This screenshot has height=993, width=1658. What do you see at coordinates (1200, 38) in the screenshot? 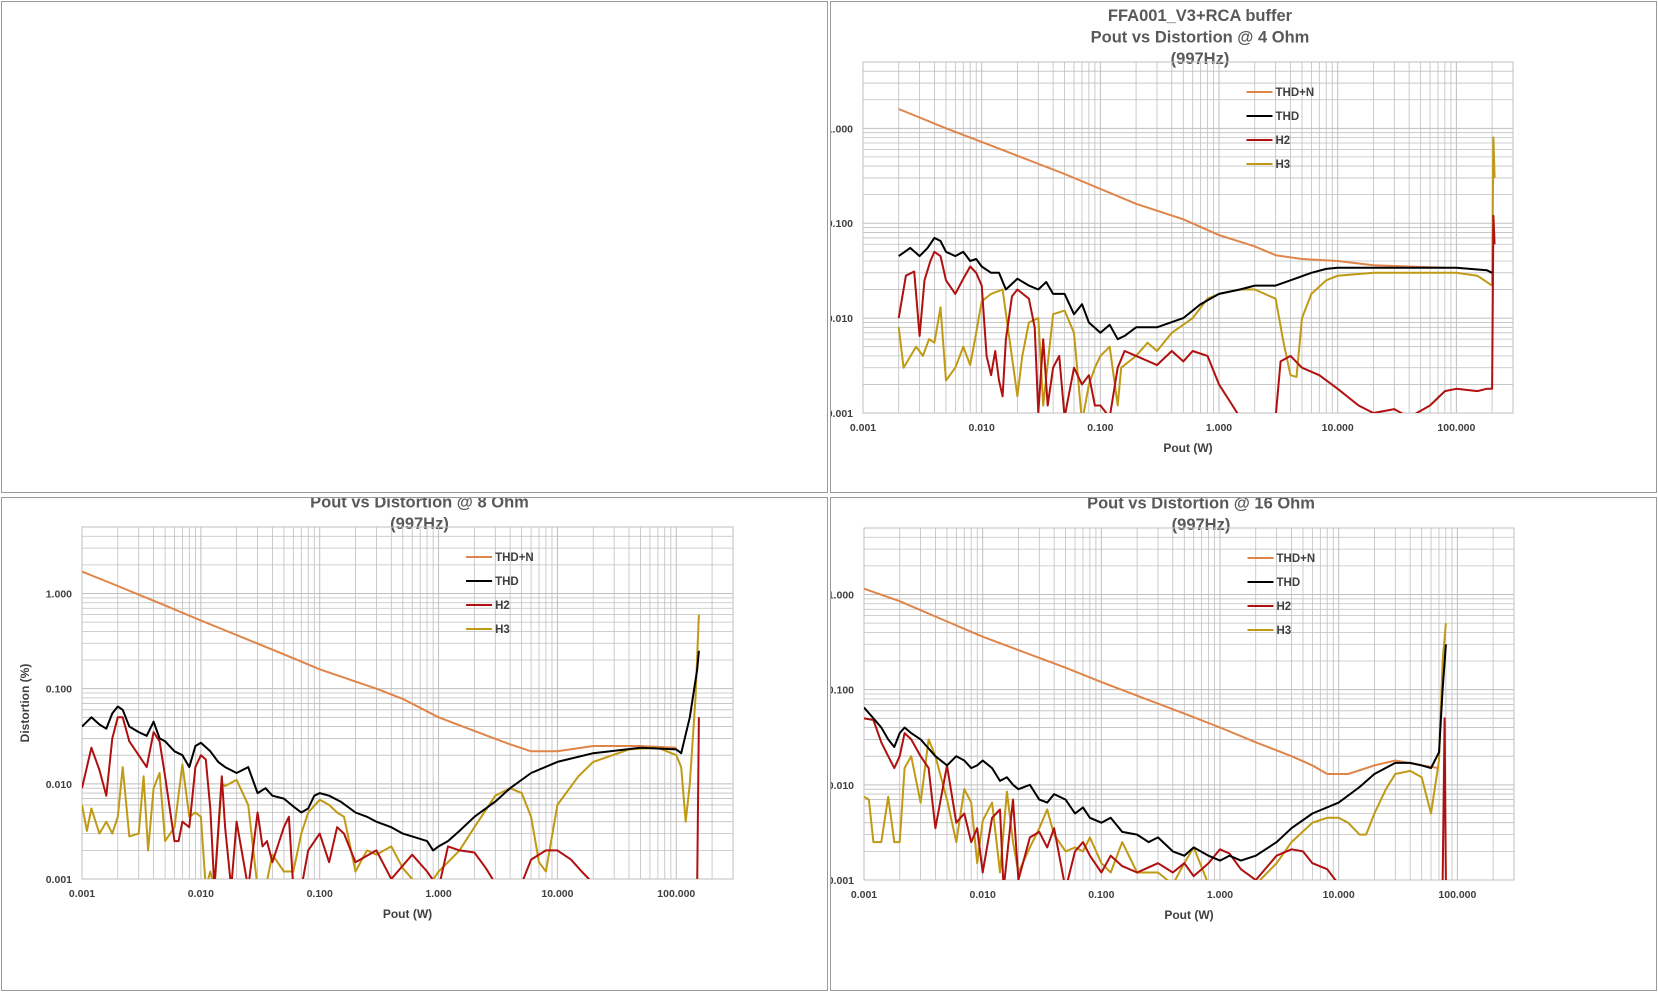
I see `chart-title-line: Pout vs Distortion @ 4 Ohm` at bounding box center [1200, 38].